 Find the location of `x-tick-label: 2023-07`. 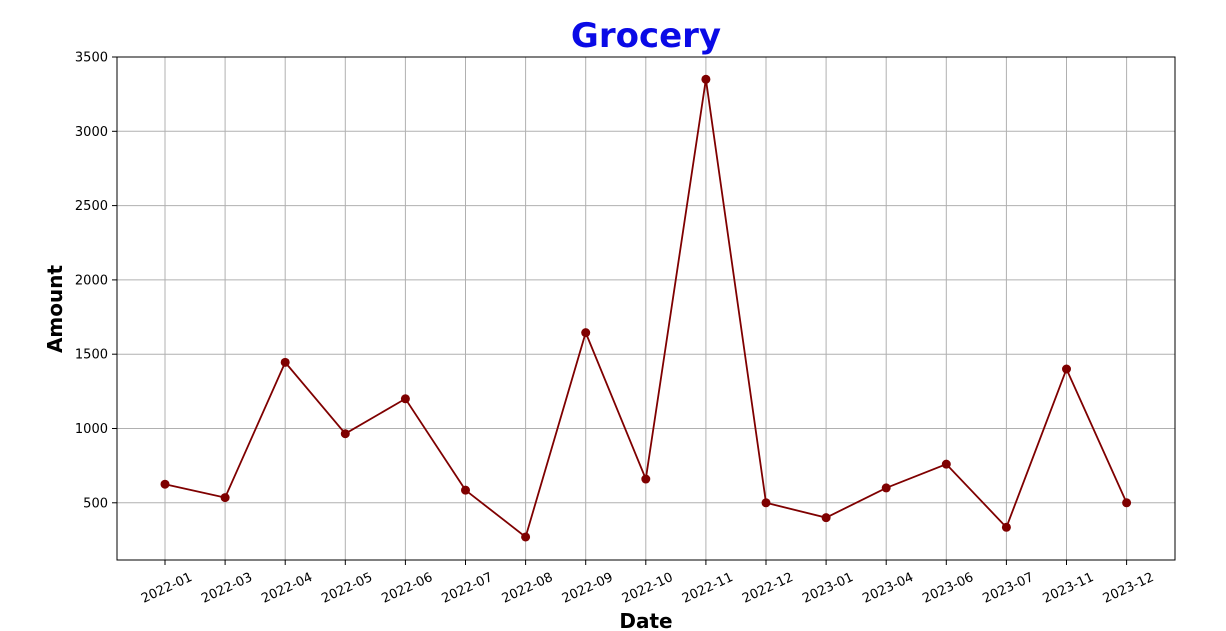

x-tick-label: 2023-07 is located at coordinates (1009, 588).